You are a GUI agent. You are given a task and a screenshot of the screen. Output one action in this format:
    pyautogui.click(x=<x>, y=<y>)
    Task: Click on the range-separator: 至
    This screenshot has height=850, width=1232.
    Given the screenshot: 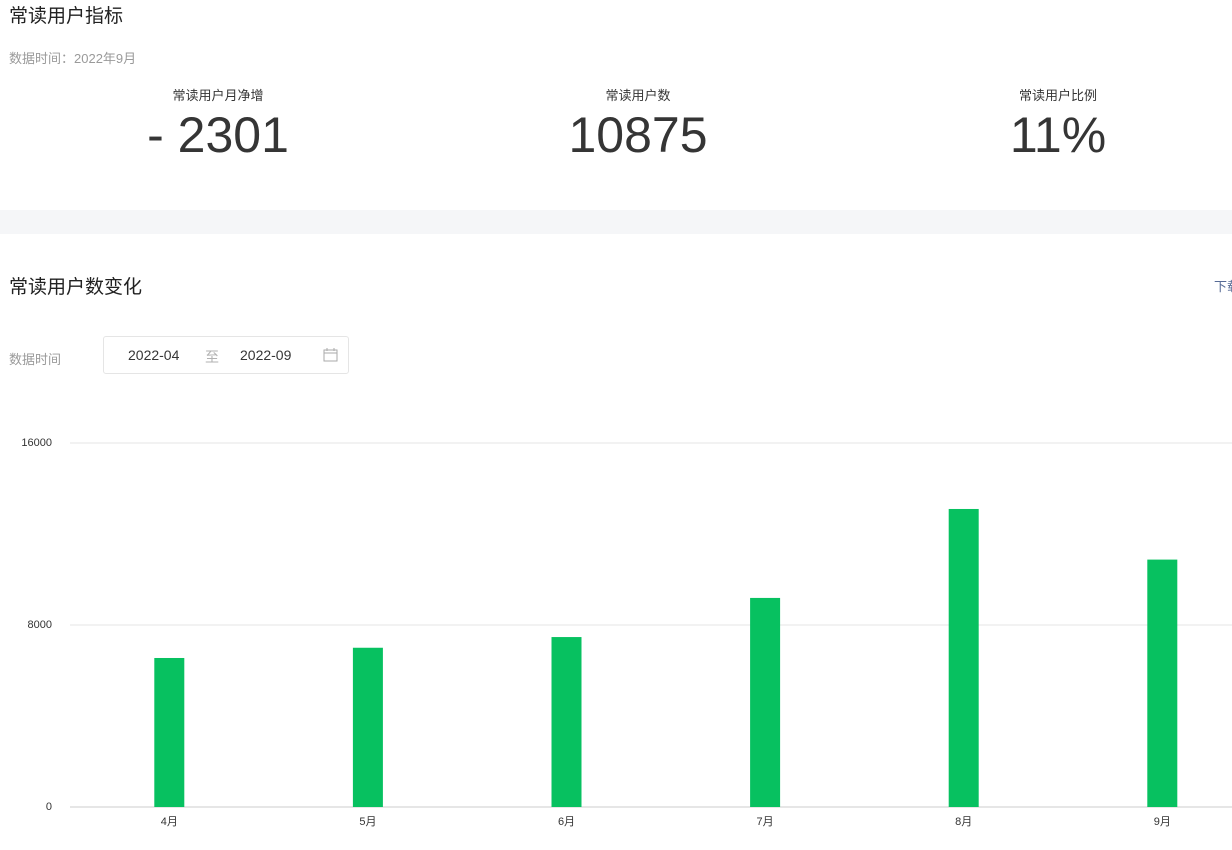 What is the action you would take?
    pyautogui.click(x=212, y=357)
    